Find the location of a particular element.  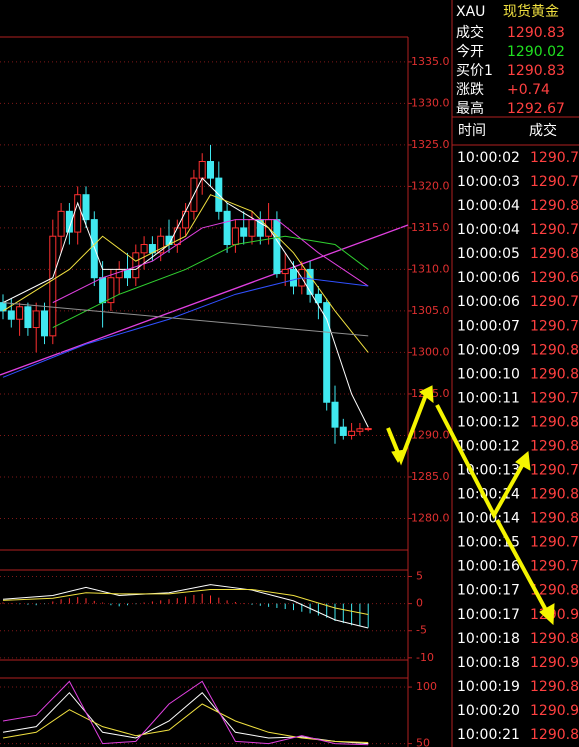

y-tick-label: 1285.0 is located at coordinates (430, 476).